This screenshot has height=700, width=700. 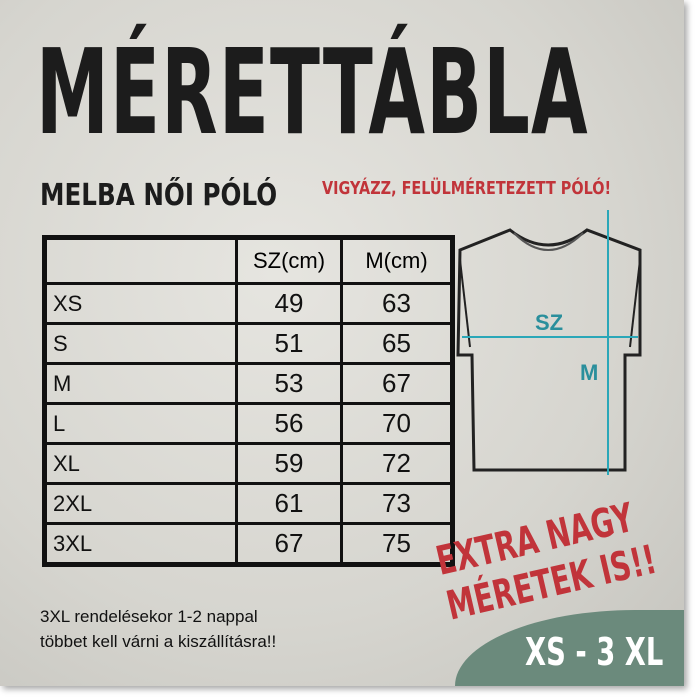 I want to click on table-row: S 51 65, so click(x=248, y=343).